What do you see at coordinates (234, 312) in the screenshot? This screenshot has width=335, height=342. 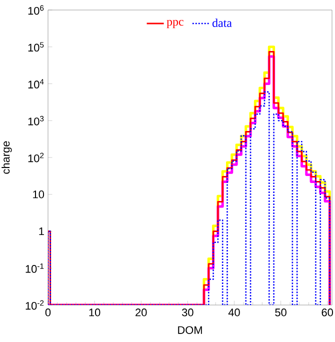 I see `x-tick-label: 40` at bounding box center [234, 312].